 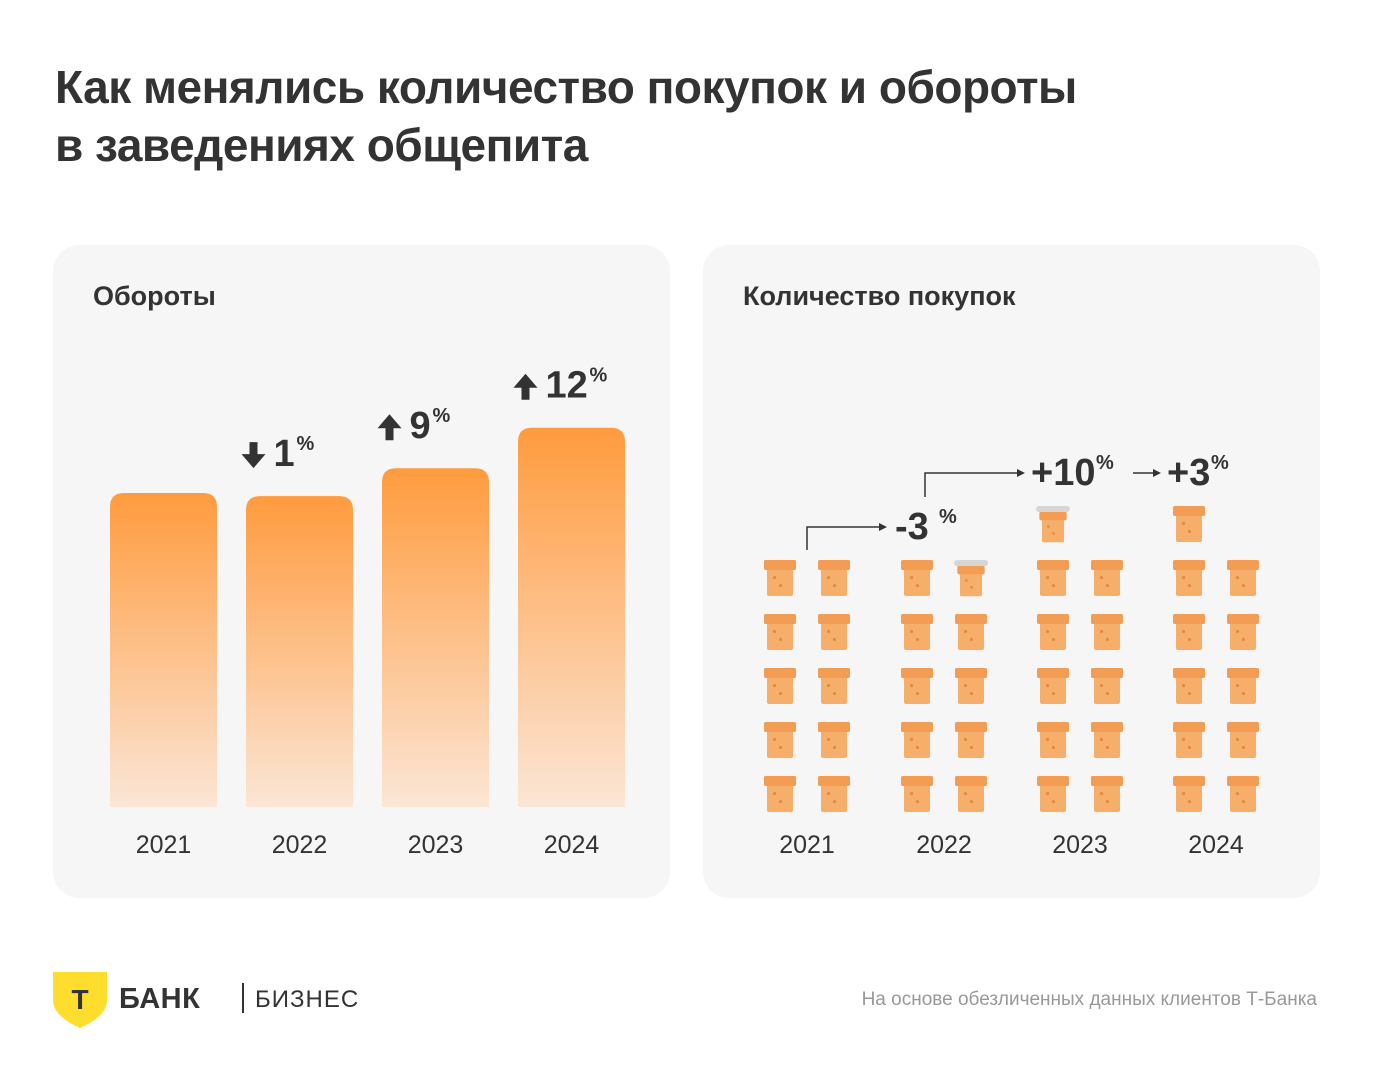 I want to click on purchases-group-2024, so click(x=1216, y=659).